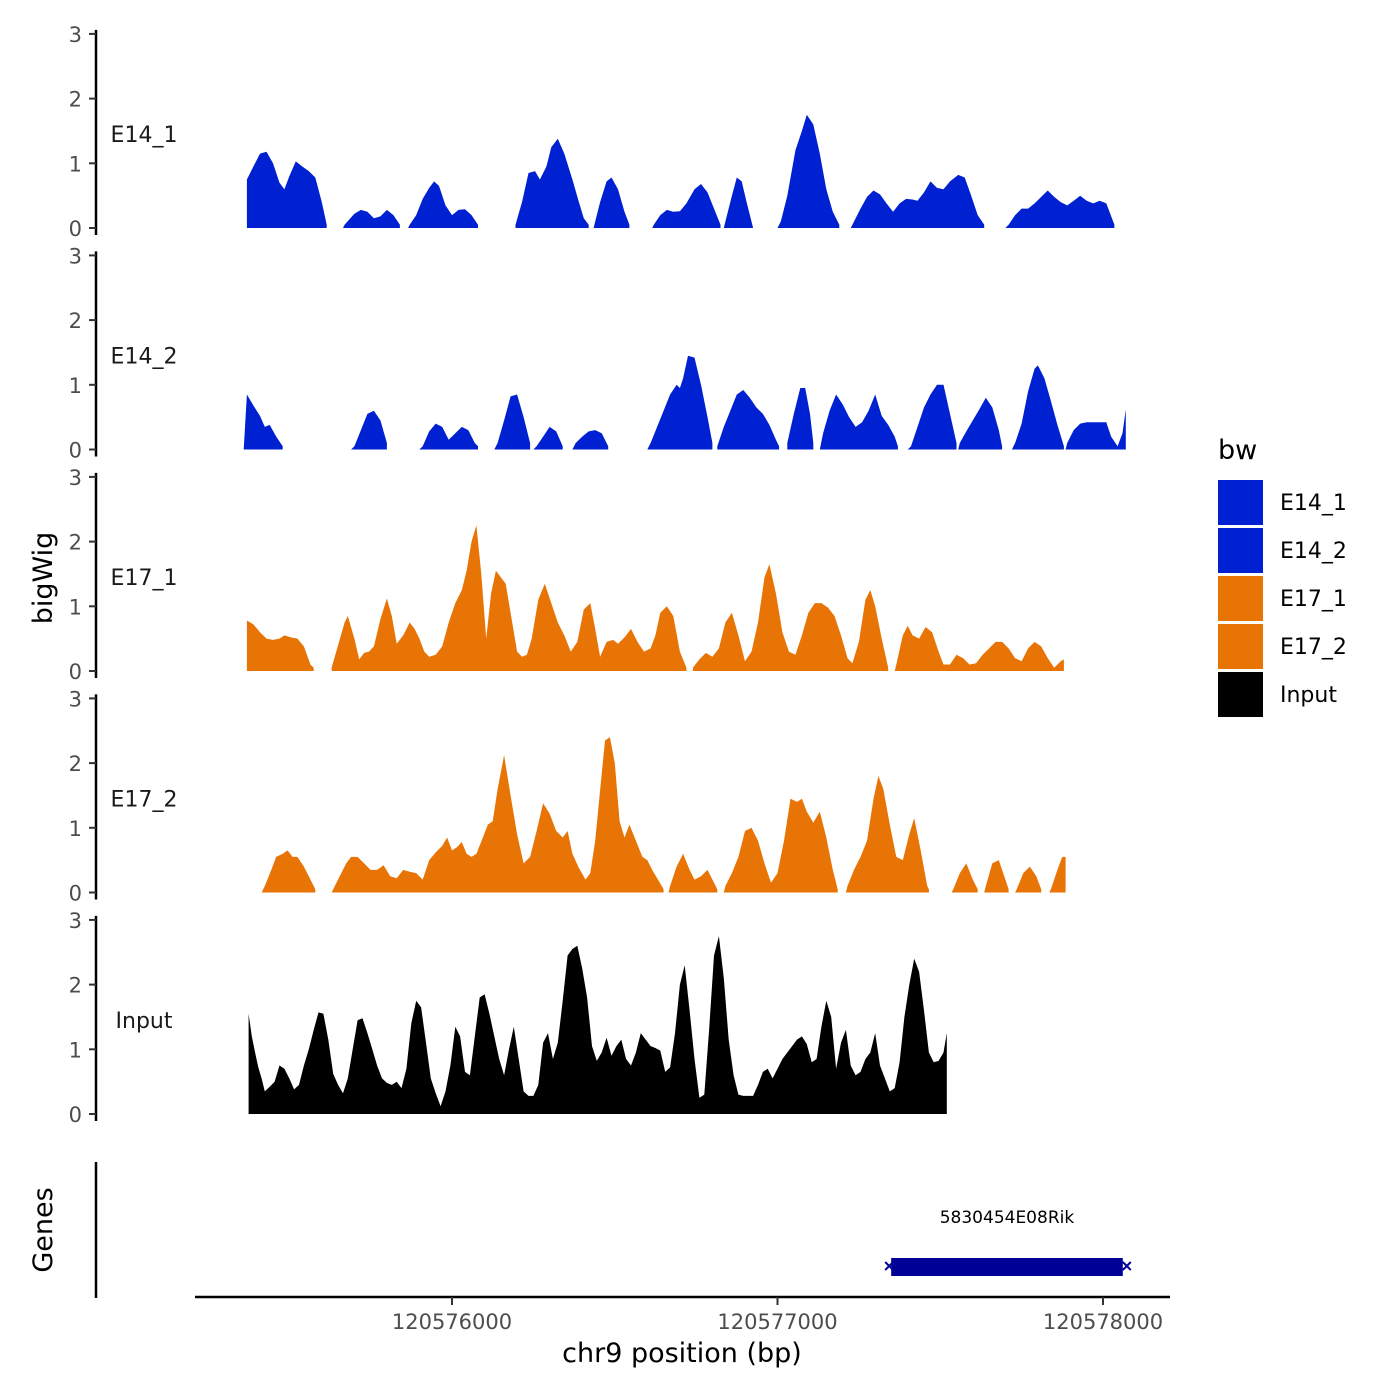  I want to click on y-axis-title: bigWig, so click(43, 578).